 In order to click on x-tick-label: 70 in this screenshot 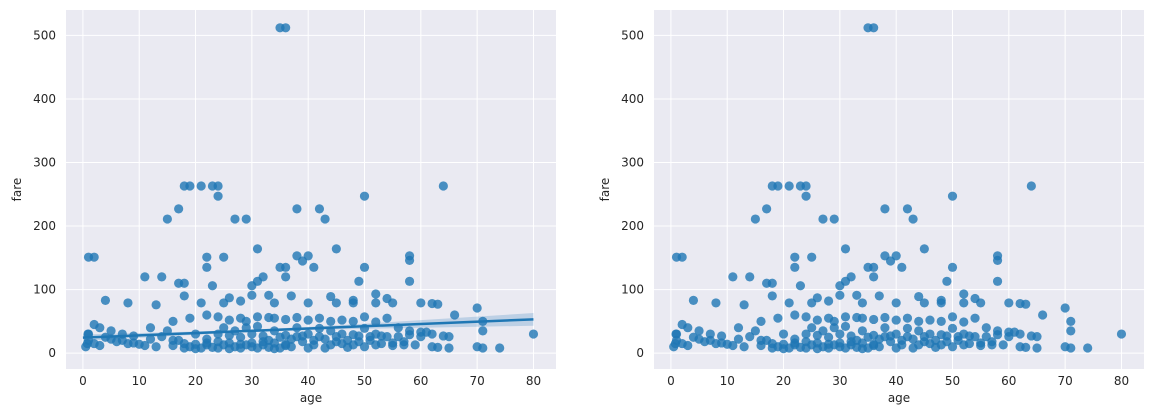, I will do `click(1065, 381)`.